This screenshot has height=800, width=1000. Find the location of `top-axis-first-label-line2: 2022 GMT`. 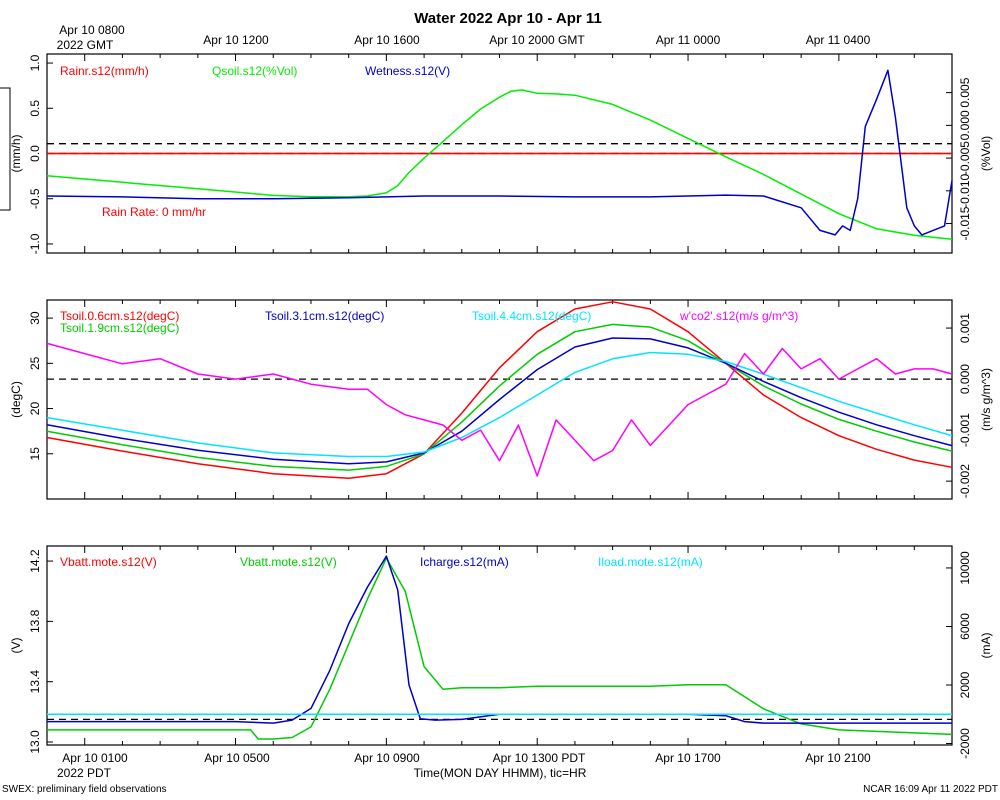

top-axis-first-label-line2: 2022 GMT is located at coordinates (85, 45).